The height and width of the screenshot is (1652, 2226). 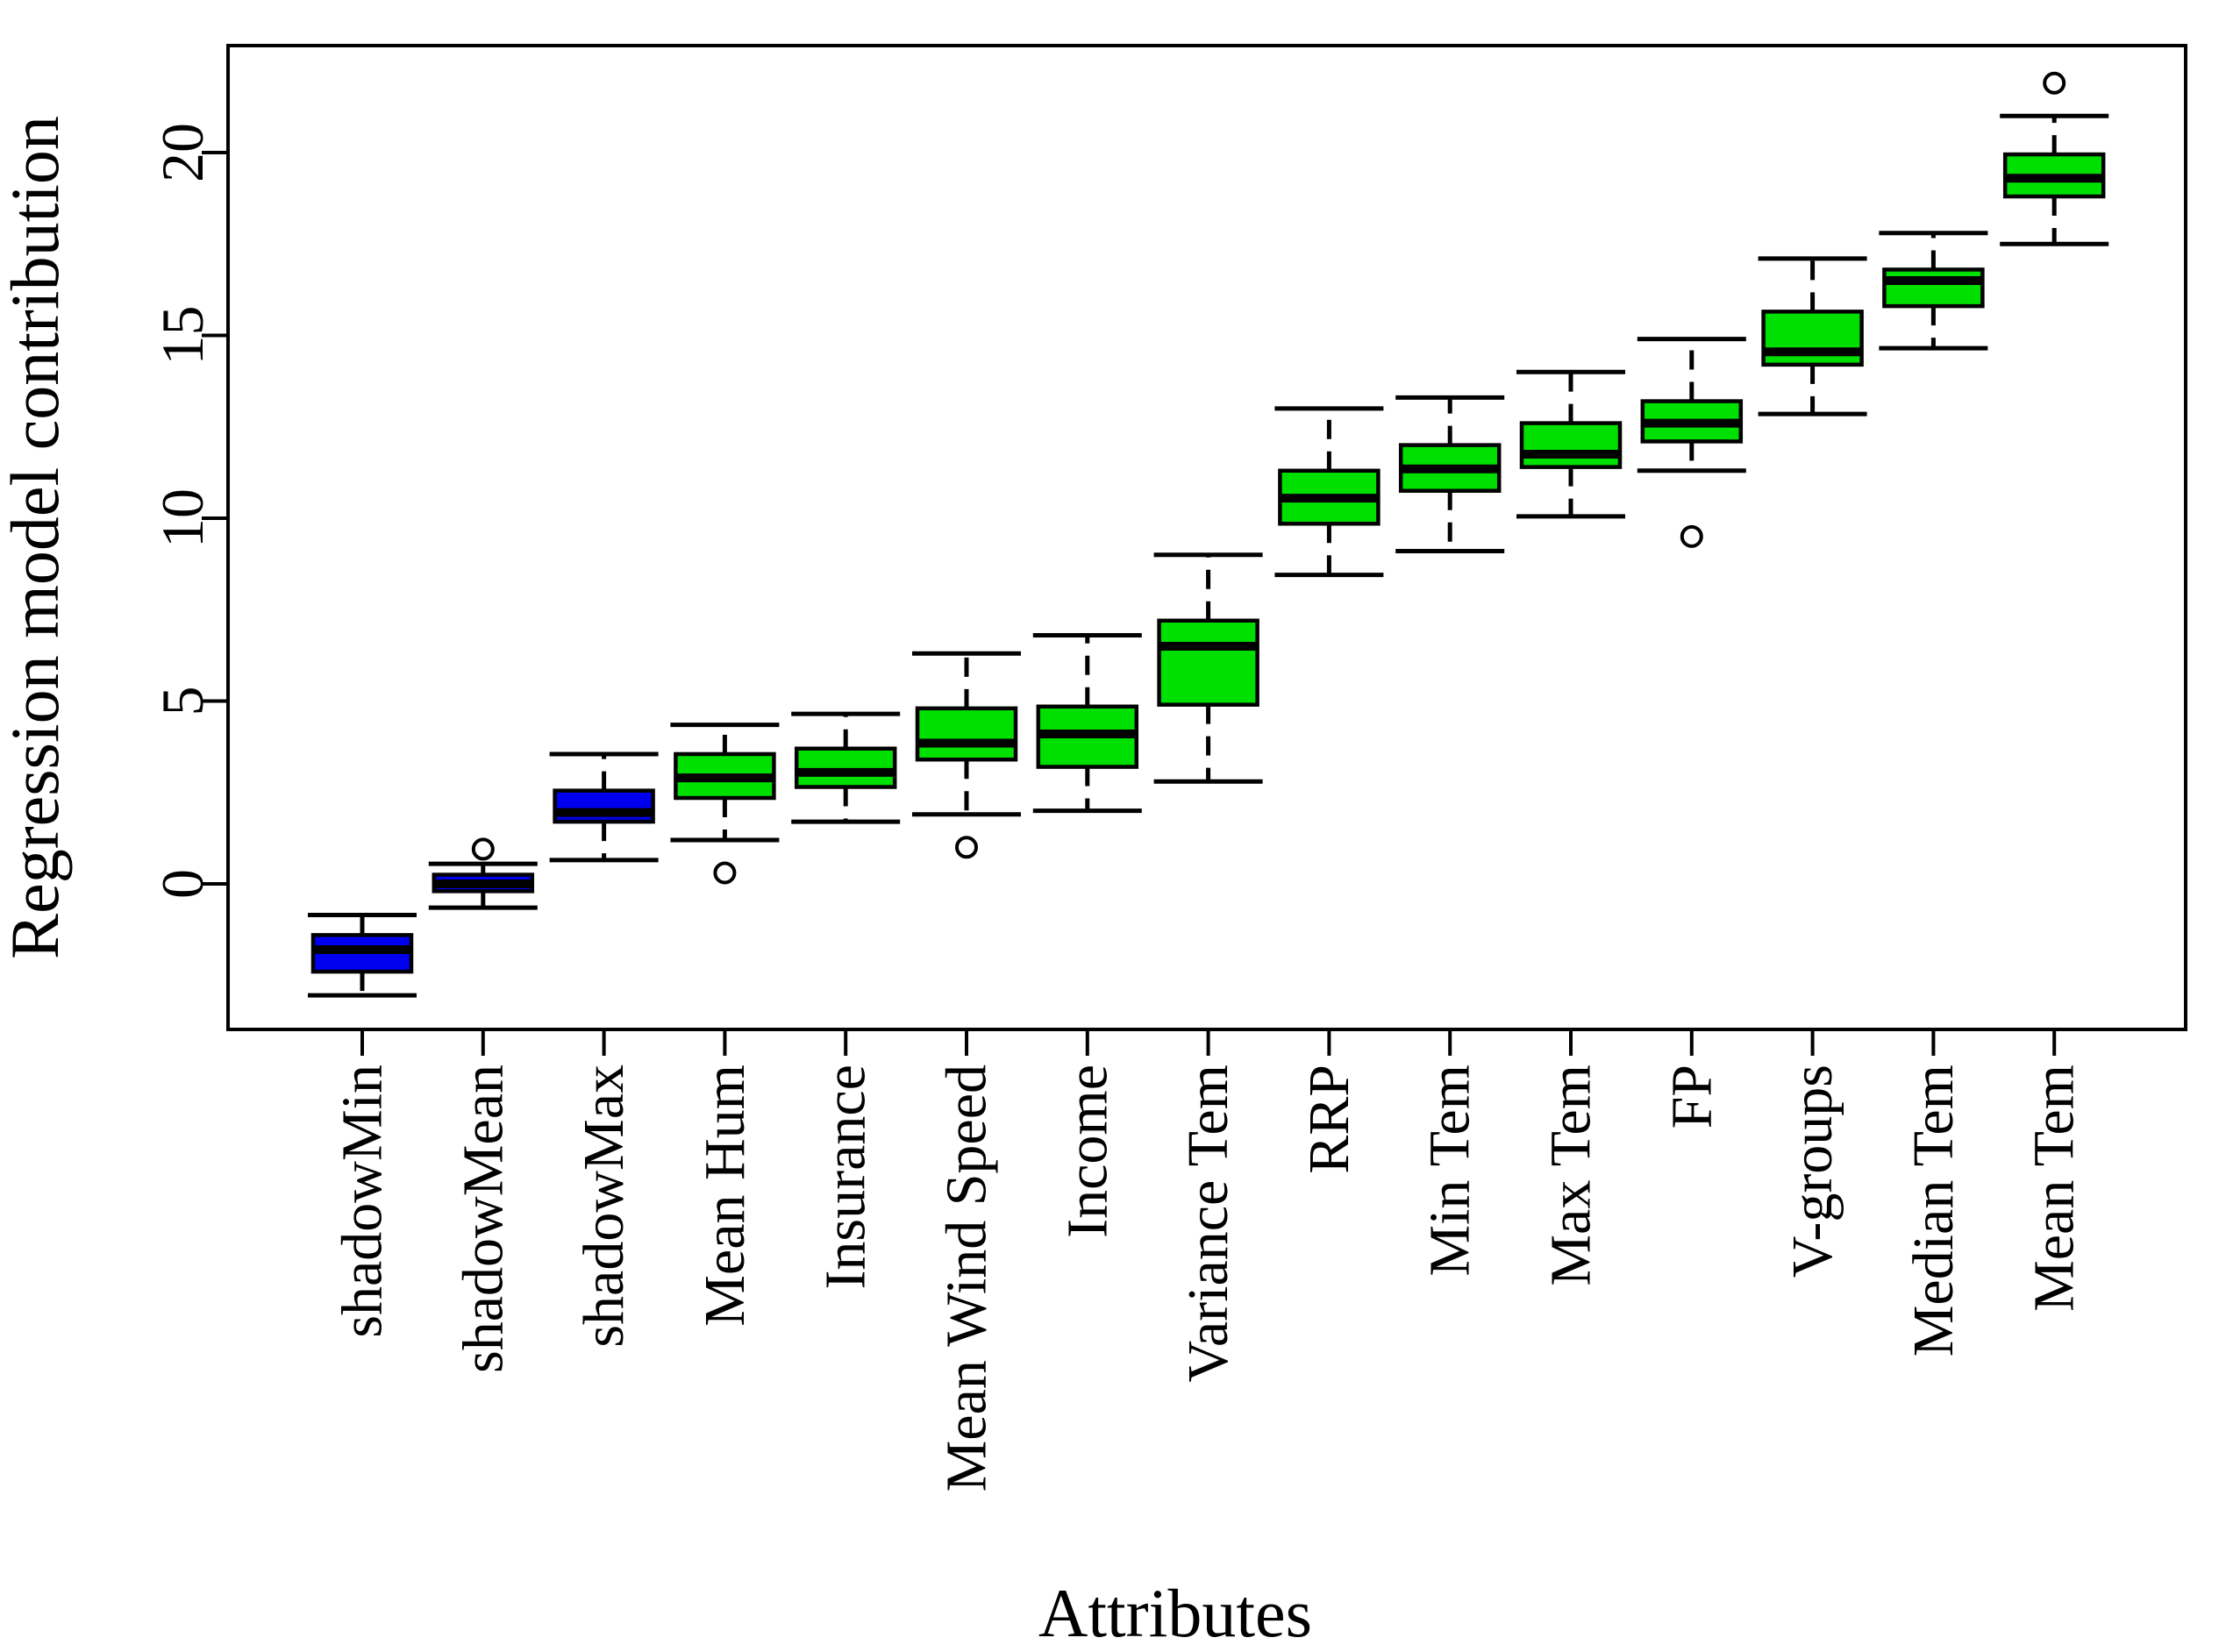 What do you see at coordinates (846, 1177) in the screenshot?
I see `x-tick-label: Insurance` at bounding box center [846, 1177].